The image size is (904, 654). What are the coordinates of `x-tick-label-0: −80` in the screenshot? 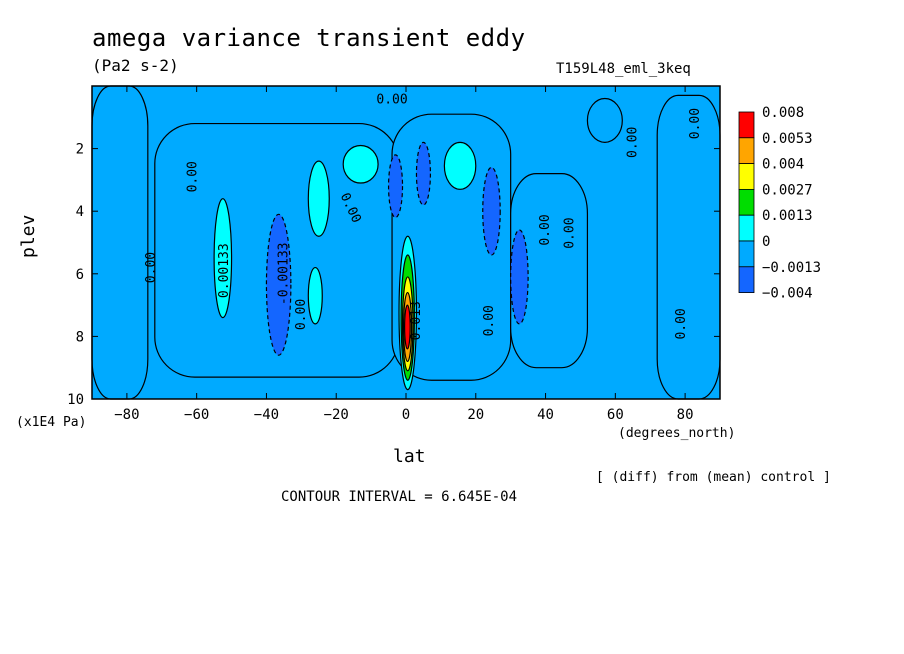 It's located at (126, 415).